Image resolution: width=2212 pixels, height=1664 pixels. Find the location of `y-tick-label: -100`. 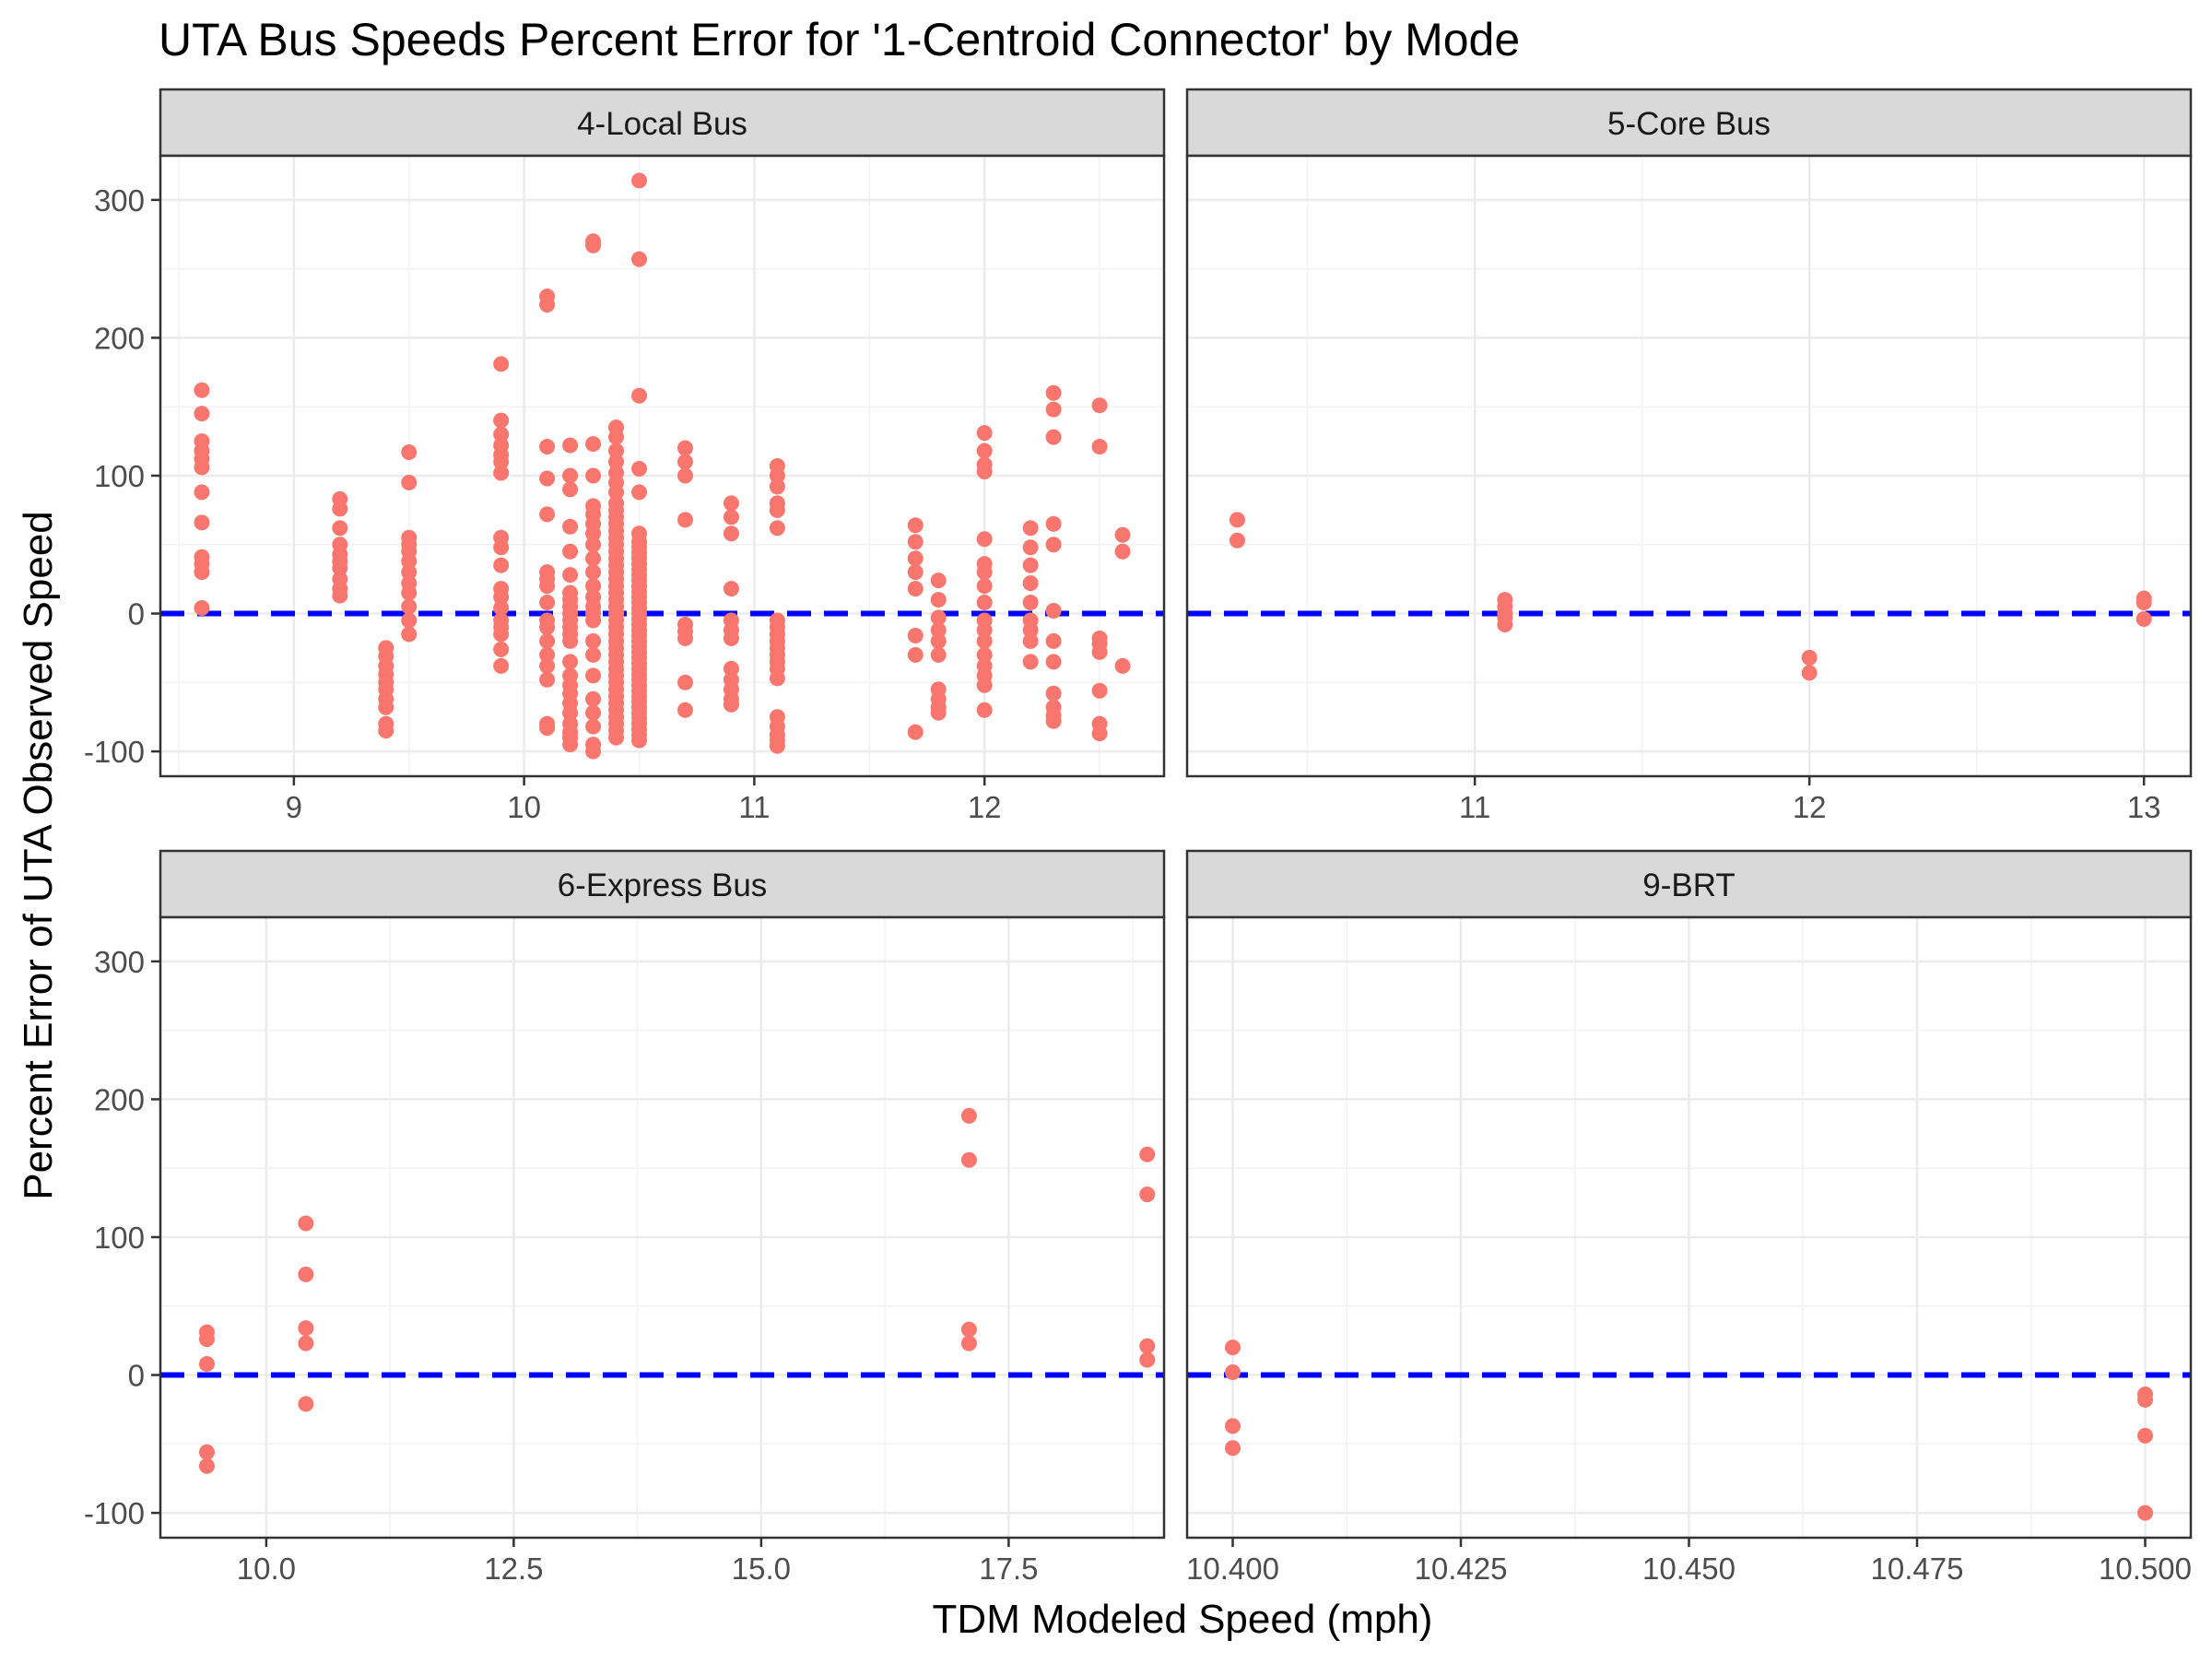

y-tick-label: -100 is located at coordinates (114, 1513).